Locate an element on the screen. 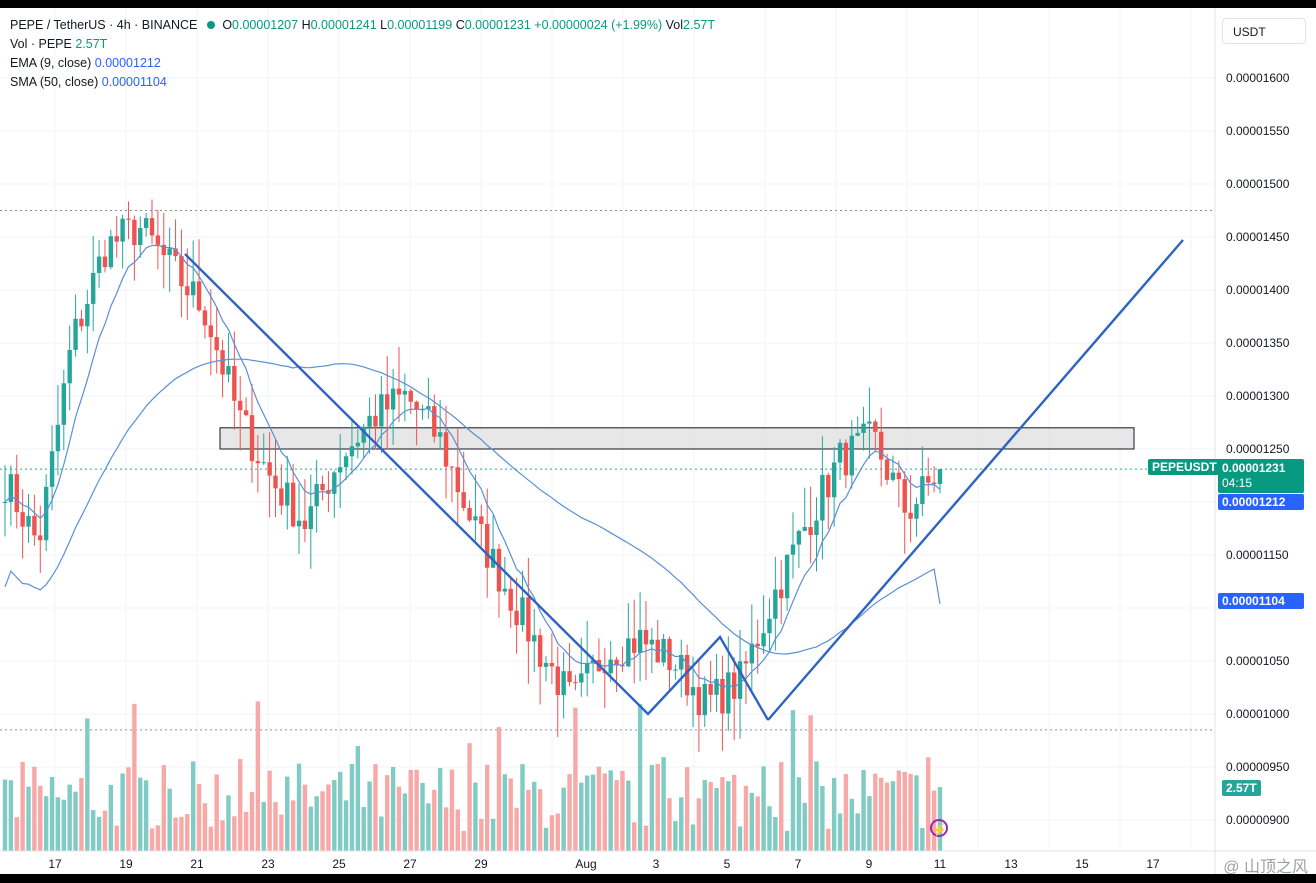  x-tick-label: 25 is located at coordinates (339, 864).